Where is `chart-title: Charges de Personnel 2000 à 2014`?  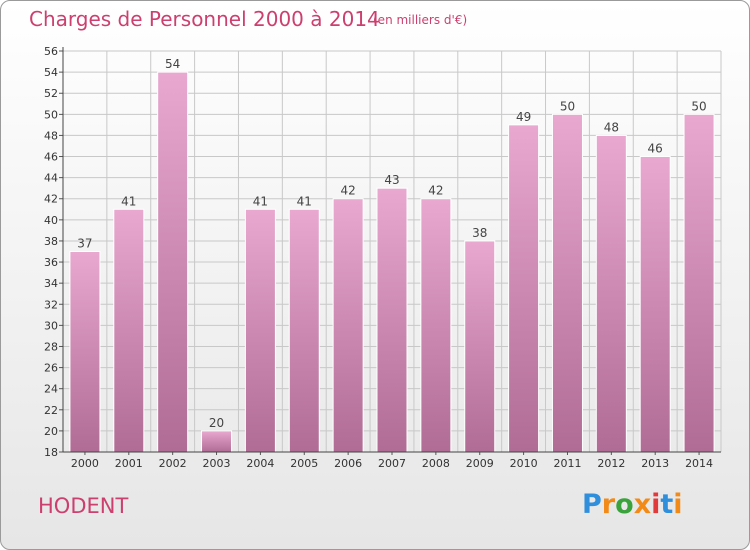
chart-title: Charges de Personnel 2000 à 2014 is located at coordinates (204, 19).